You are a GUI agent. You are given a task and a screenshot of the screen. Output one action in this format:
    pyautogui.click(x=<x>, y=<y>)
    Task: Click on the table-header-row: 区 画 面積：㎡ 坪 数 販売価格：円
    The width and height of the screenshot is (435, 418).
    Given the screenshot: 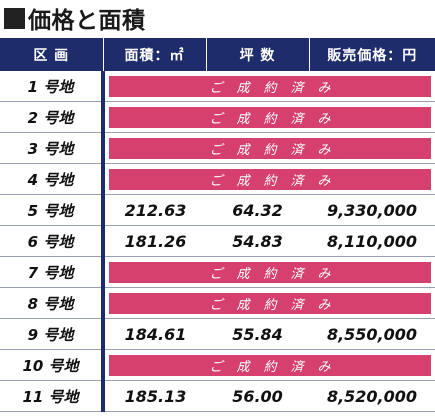 What is the action you would take?
    pyautogui.click(x=217, y=54)
    